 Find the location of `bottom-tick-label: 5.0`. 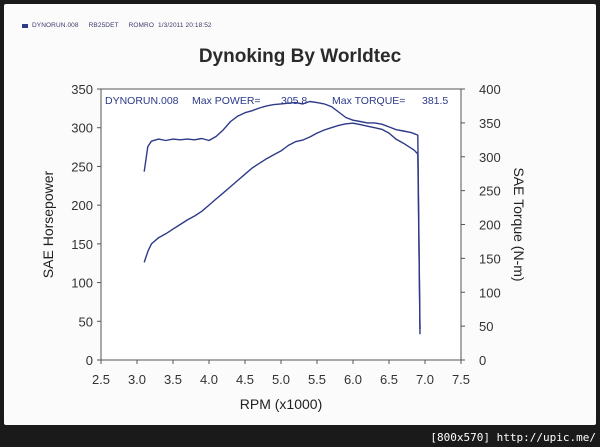

bottom-tick-label: 5.0 is located at coordinates (281, 379).